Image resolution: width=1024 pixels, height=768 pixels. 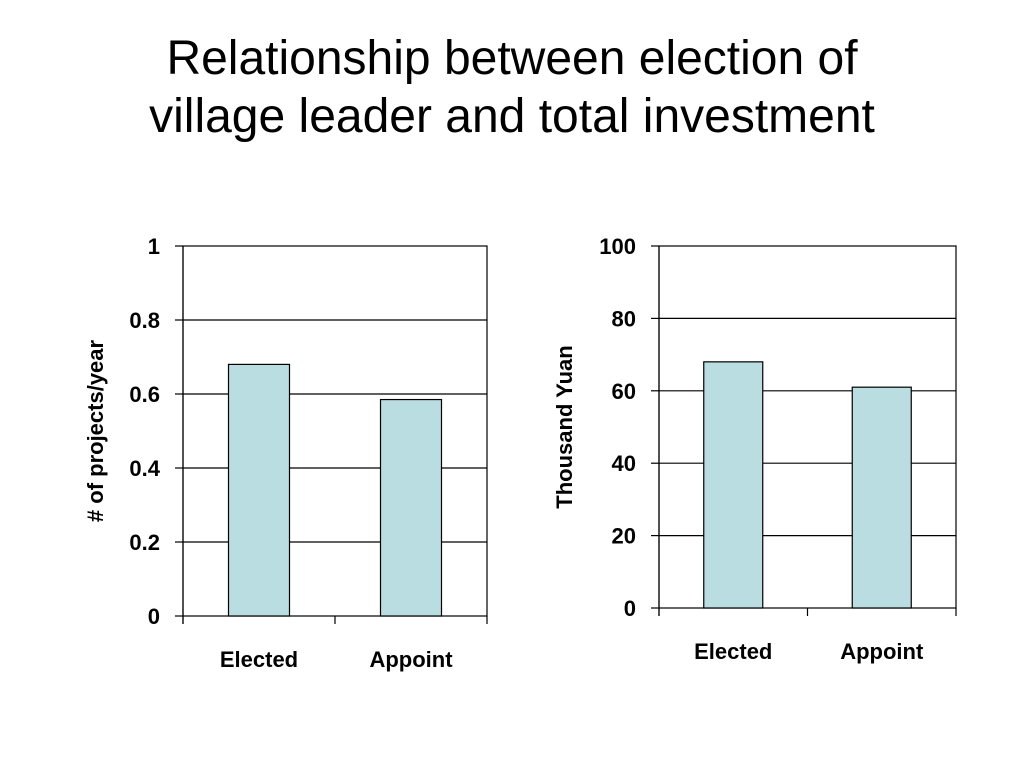 I want to click on y-axis-label: # of projects/year, so click(x=95, y=430).